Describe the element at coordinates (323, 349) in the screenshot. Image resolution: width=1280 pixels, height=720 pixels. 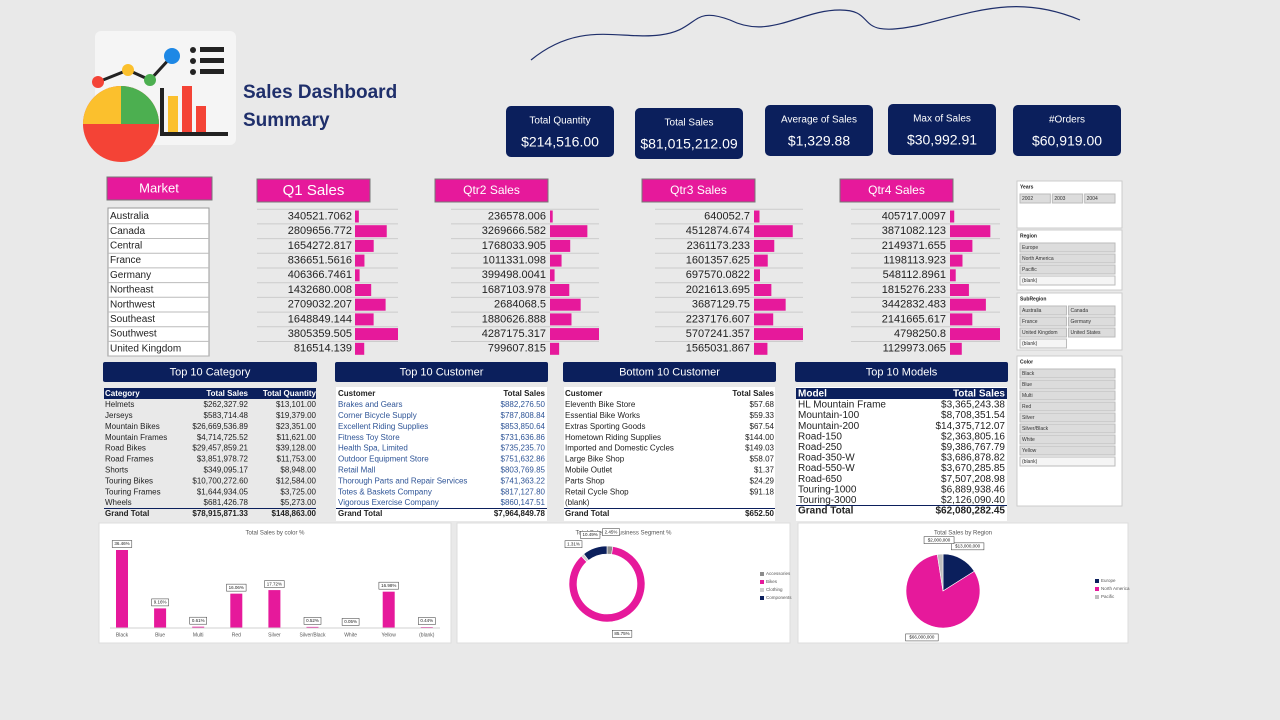
I see `quarter-value: 816514.139` at that location.